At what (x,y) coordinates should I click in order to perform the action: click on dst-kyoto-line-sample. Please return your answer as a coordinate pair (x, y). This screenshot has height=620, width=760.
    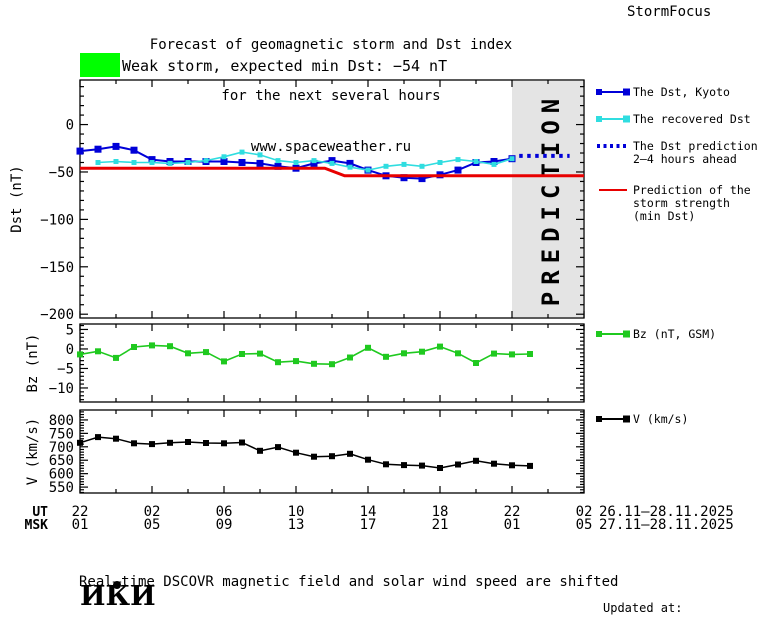
    Looking at the image, I should click on (613, 93).